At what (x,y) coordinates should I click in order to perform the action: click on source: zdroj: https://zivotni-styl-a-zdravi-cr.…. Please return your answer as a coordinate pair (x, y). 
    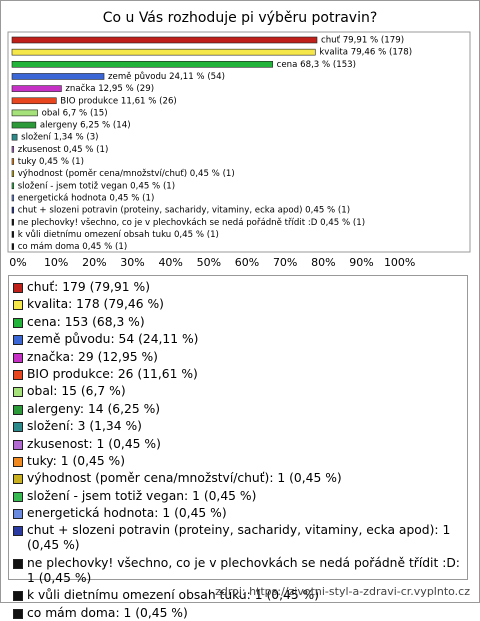
    Looking at the image, I should click on (342, 591).